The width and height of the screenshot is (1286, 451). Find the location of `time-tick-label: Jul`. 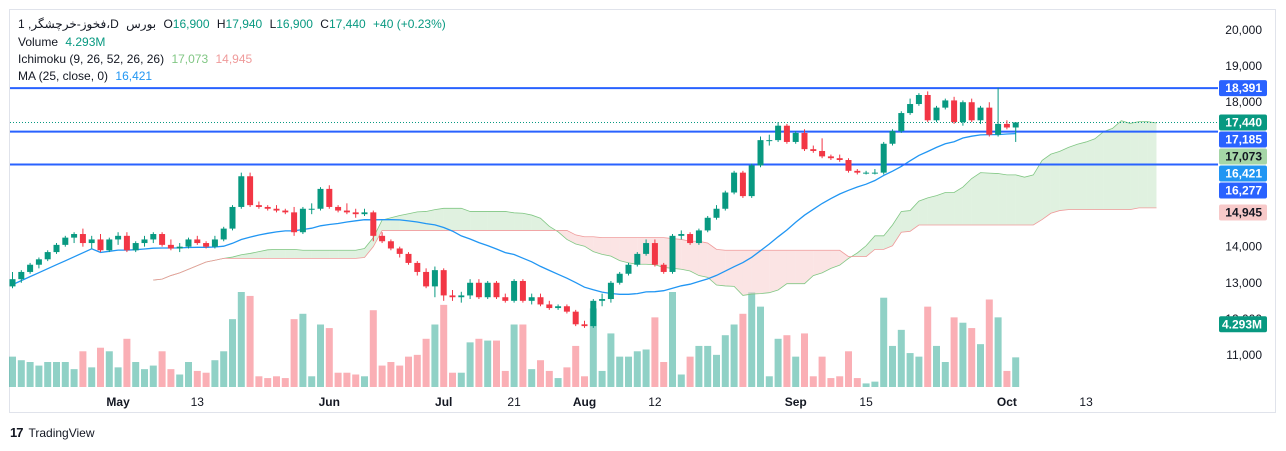

time-tick-label: Jul is located at coordinates (443, 402).